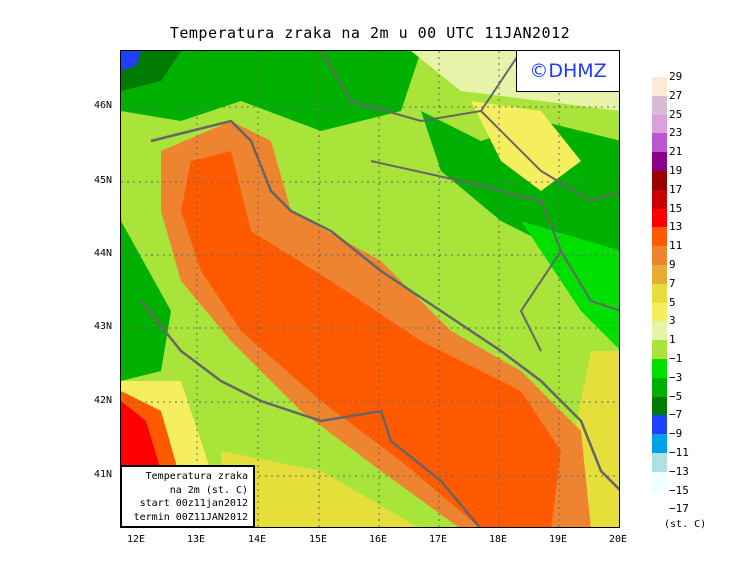 This screenshot has height=582, width=740. I want to click on legend-label: −13, so click(679, 471).